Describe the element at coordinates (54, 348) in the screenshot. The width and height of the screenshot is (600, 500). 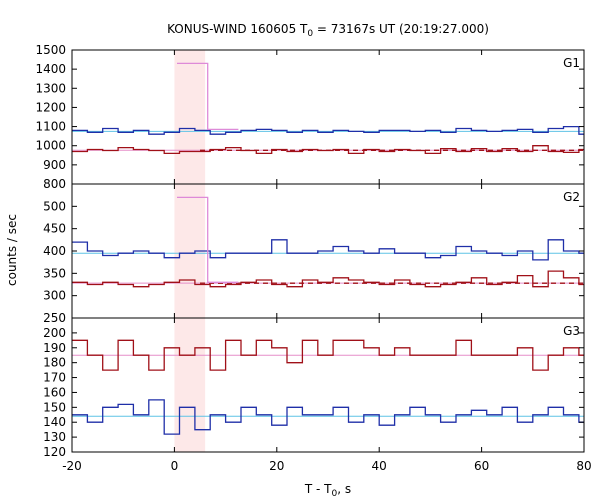
I see `y-tick-label: 190` at that location.